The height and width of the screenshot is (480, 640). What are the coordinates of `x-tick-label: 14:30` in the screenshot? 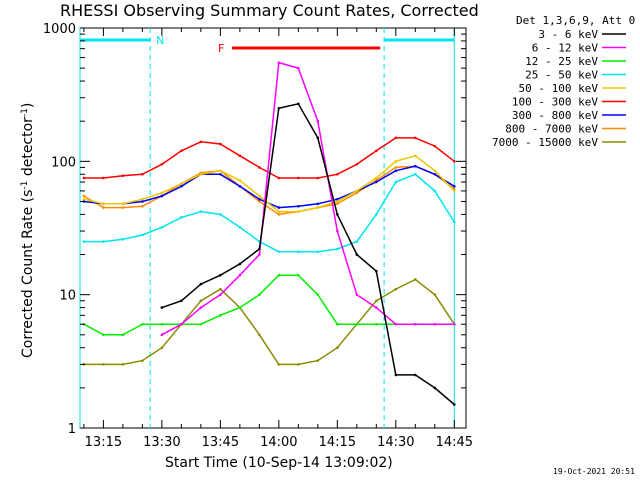 It's located at (395, 442).